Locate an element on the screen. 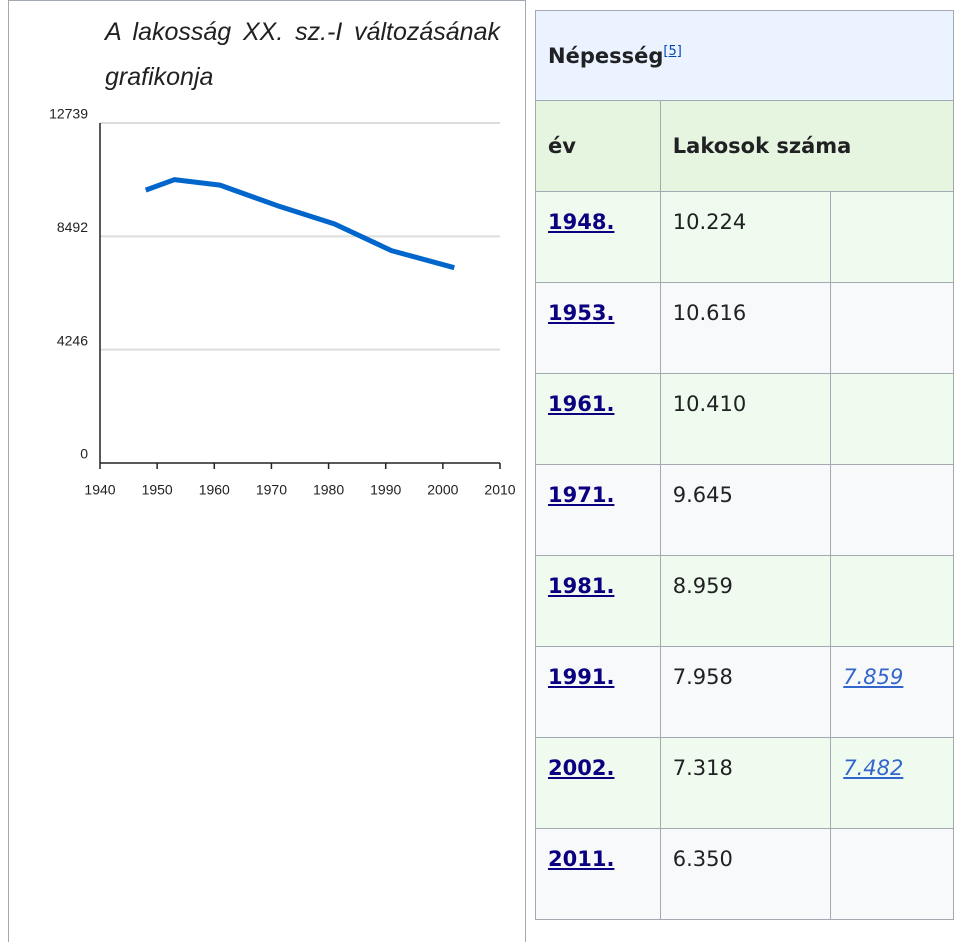 This screenshot has width=954, height=942. x-tick-label: 1950 is located at coordinates (157, 490).